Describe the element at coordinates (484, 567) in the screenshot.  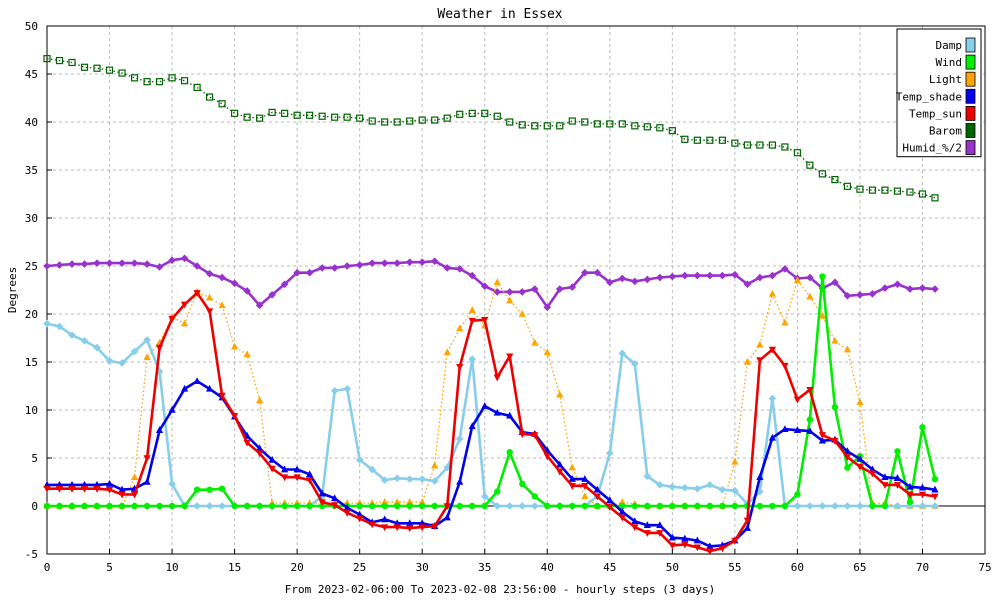
I see `x-tick-label: 35` at that location.